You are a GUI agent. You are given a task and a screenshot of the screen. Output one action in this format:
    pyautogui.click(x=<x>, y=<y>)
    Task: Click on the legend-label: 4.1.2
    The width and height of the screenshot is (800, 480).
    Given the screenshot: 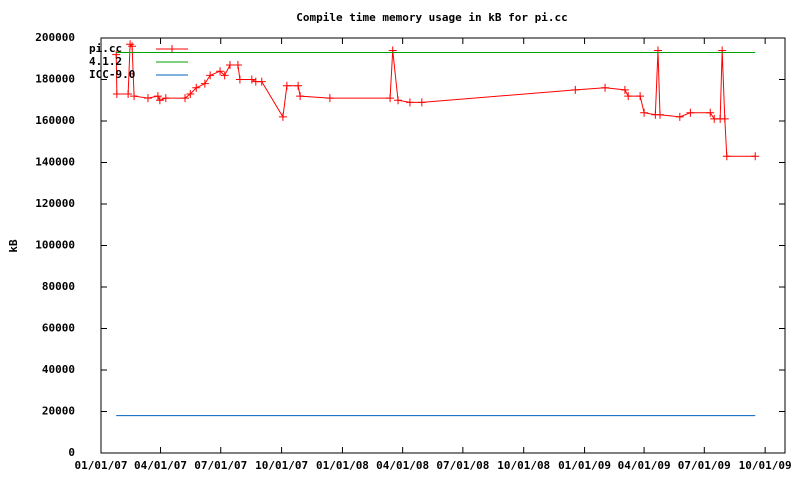 What is the action you would take?
    pyautogui.click(x=105, y=61)
    